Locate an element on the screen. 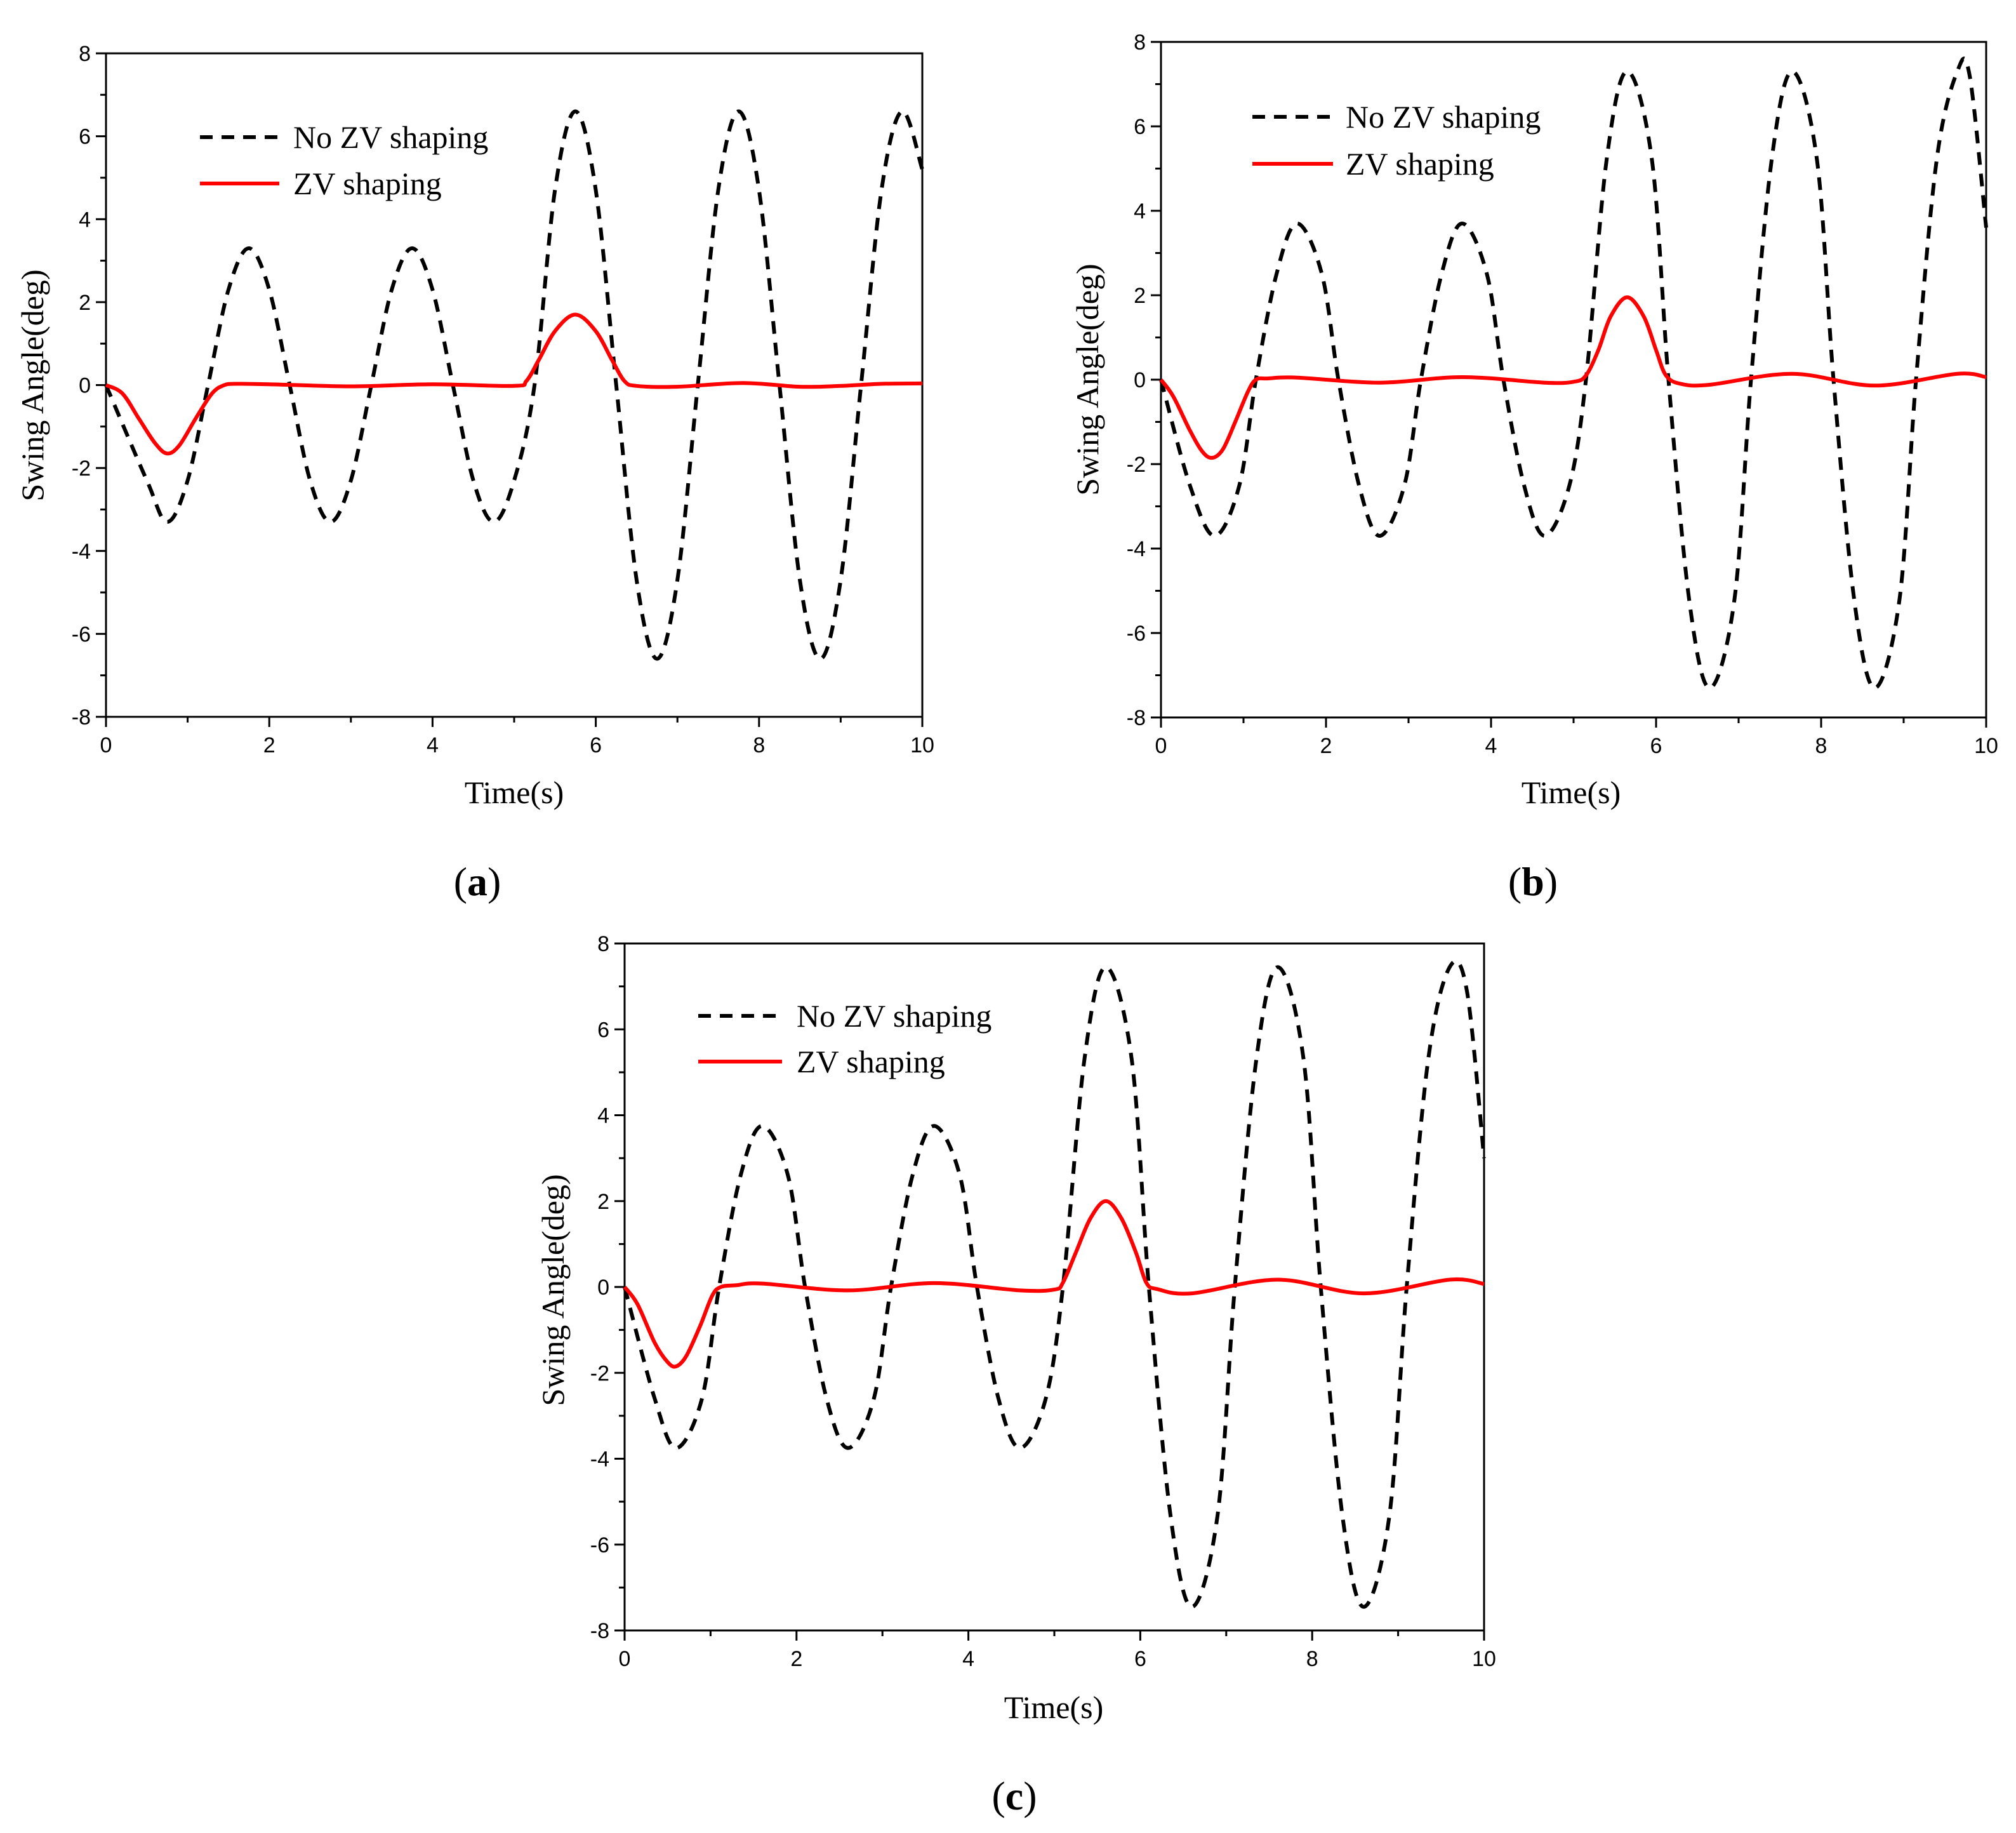 Image resolution: width=2016 pixels, height=1833 pixels. series-line-no-zv-shaping is located at coordinates (1573, 373).